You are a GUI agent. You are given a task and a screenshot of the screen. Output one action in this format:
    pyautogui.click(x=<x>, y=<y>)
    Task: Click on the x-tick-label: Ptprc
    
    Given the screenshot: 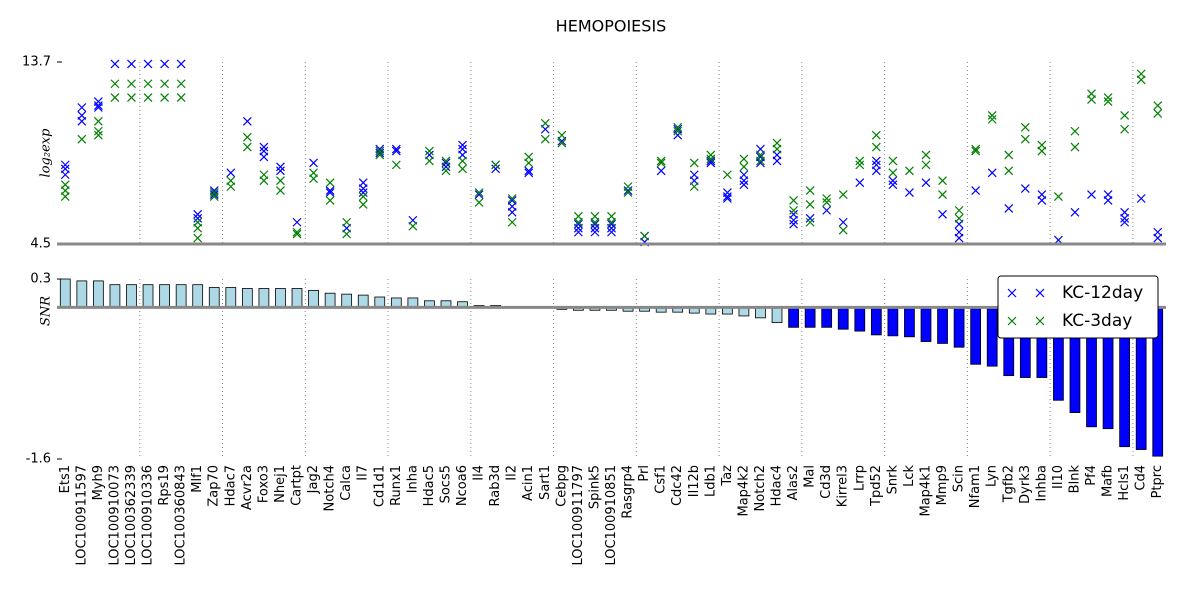 What is the action you would take?
    pyautogui.click(x=1157, y=481)
    